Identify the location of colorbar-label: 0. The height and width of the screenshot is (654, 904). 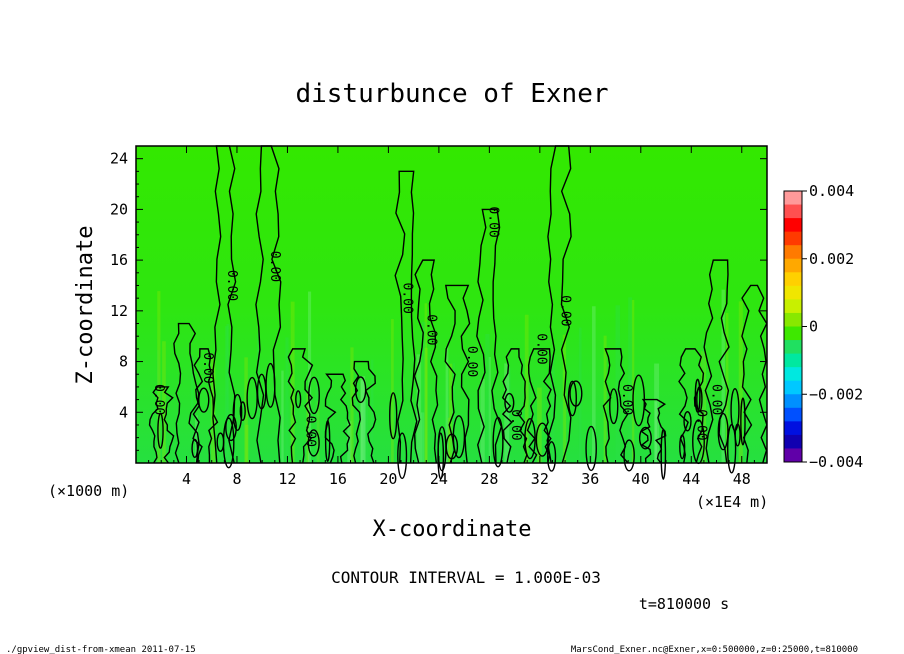
(813, 327).